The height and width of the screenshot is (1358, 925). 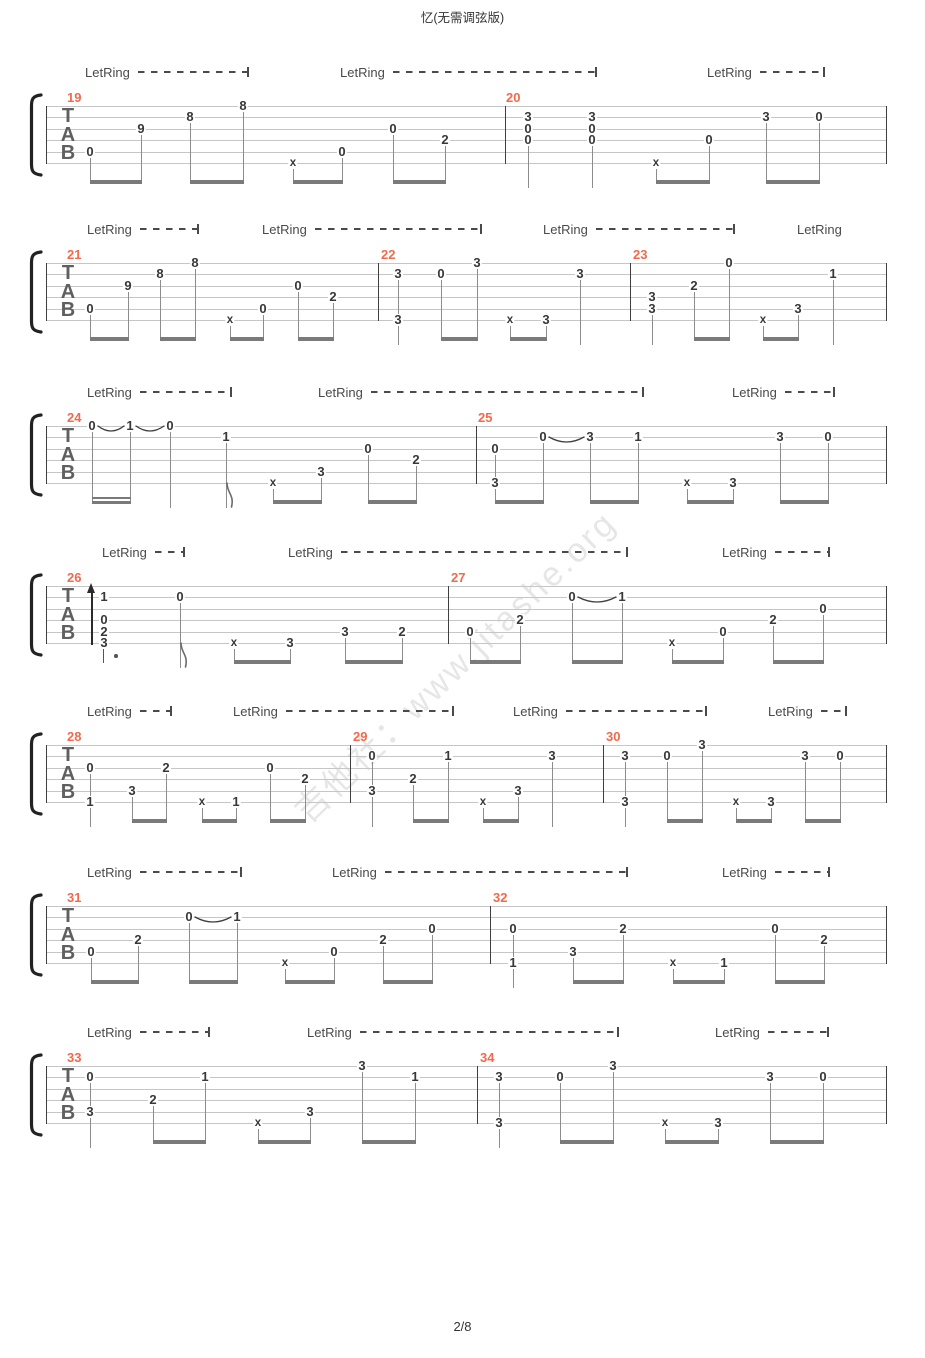 What do you see at coordinates (402, 631) in the screenshot?
I see `fret-number: 2` at bounding box center [402, 631].